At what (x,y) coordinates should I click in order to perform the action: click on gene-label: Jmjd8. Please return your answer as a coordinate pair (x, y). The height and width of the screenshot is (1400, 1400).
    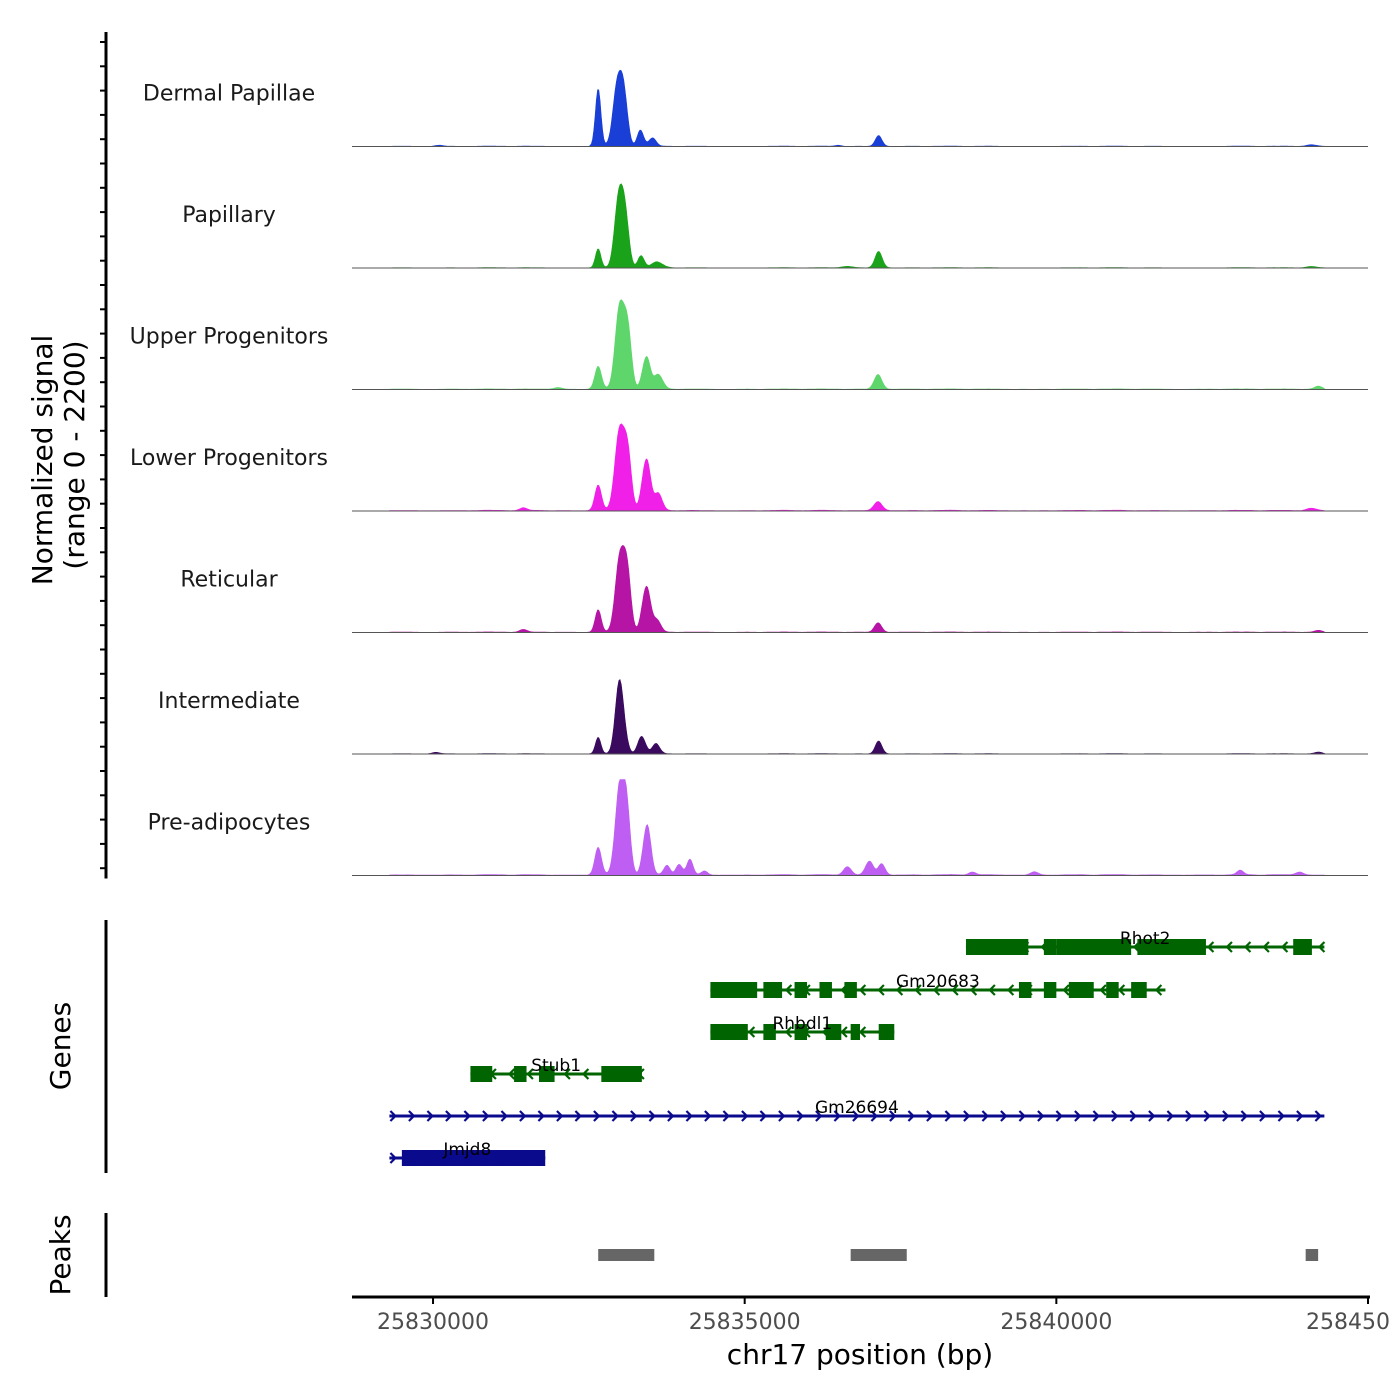
    Looking at the image, I should click on (466, 1150).